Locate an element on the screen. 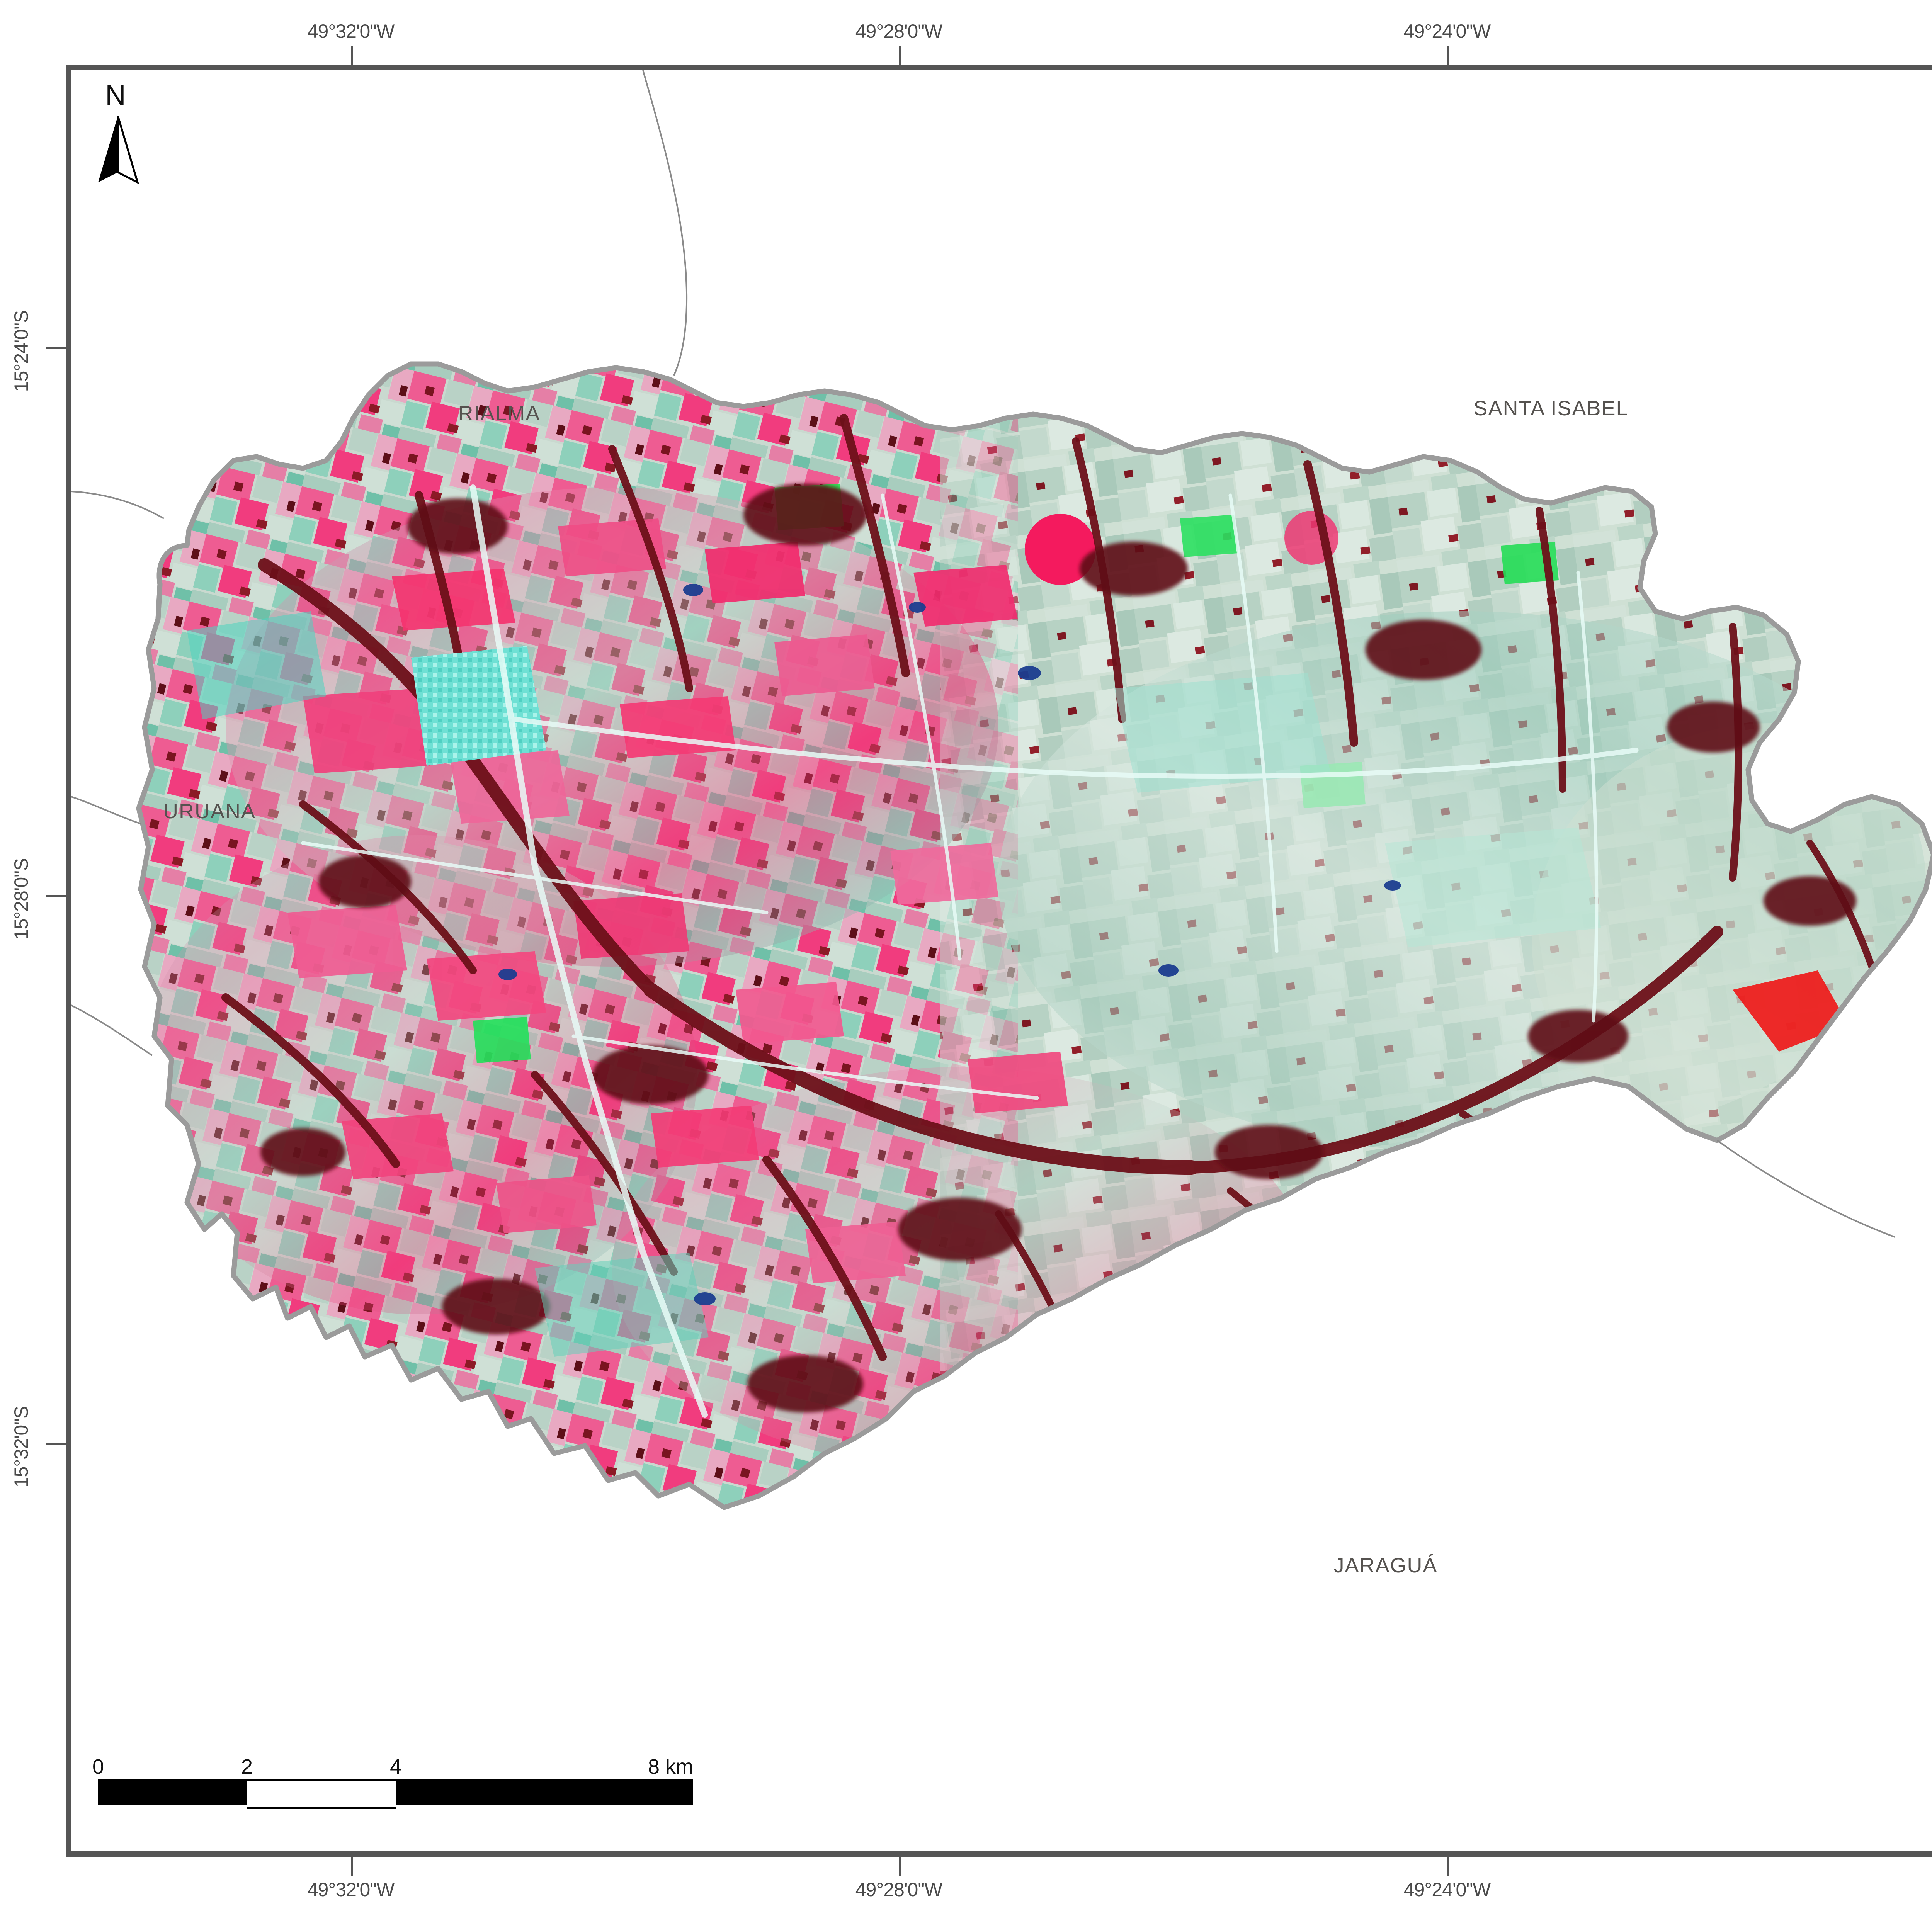 The height and width of the screenshot is (1917, 1932). scale-tick-8: 8 km is located at coordinates (670, 1766).